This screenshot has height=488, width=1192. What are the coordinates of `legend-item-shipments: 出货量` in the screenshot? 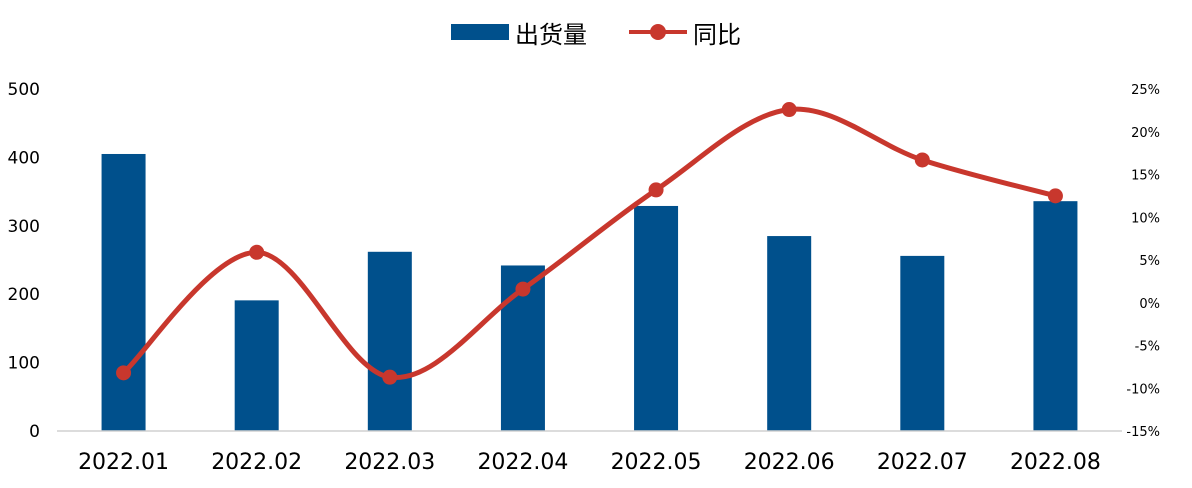 It's located at (519, 32).